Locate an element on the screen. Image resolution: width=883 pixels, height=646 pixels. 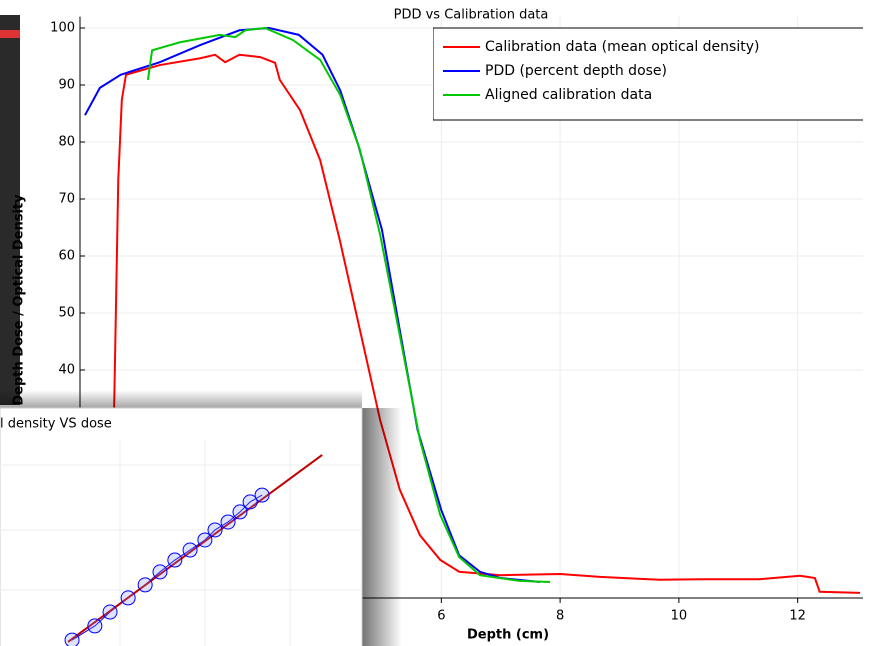
legend-label: Calibration data (mean optical density) is located at coordinates (622, 47).